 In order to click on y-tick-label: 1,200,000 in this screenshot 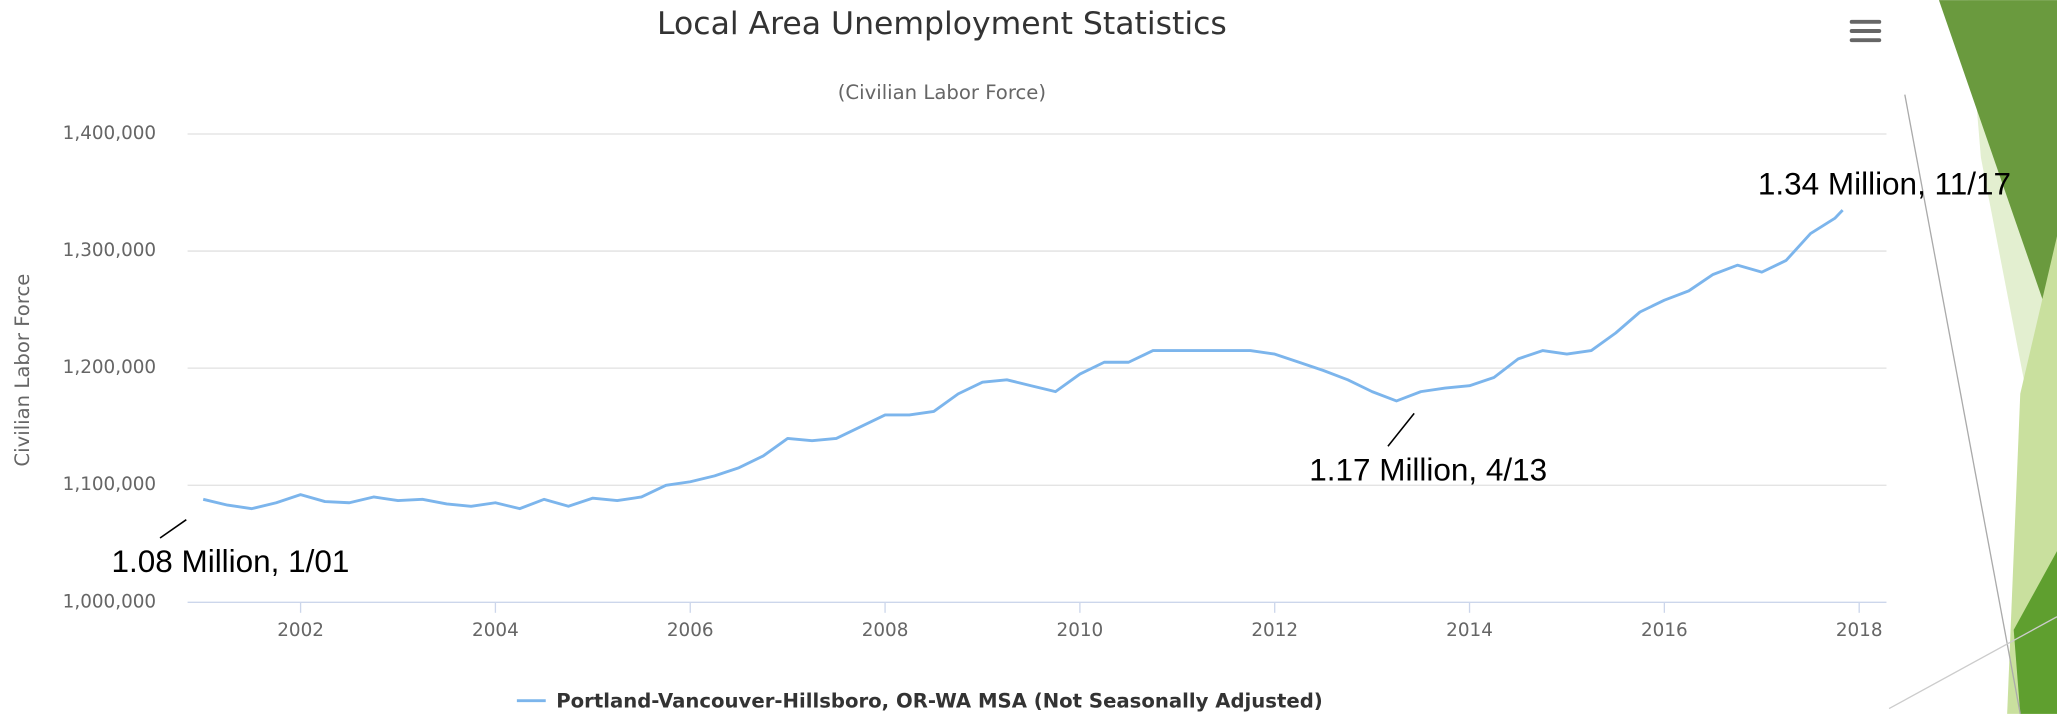, I will do `click(109, 367)`.